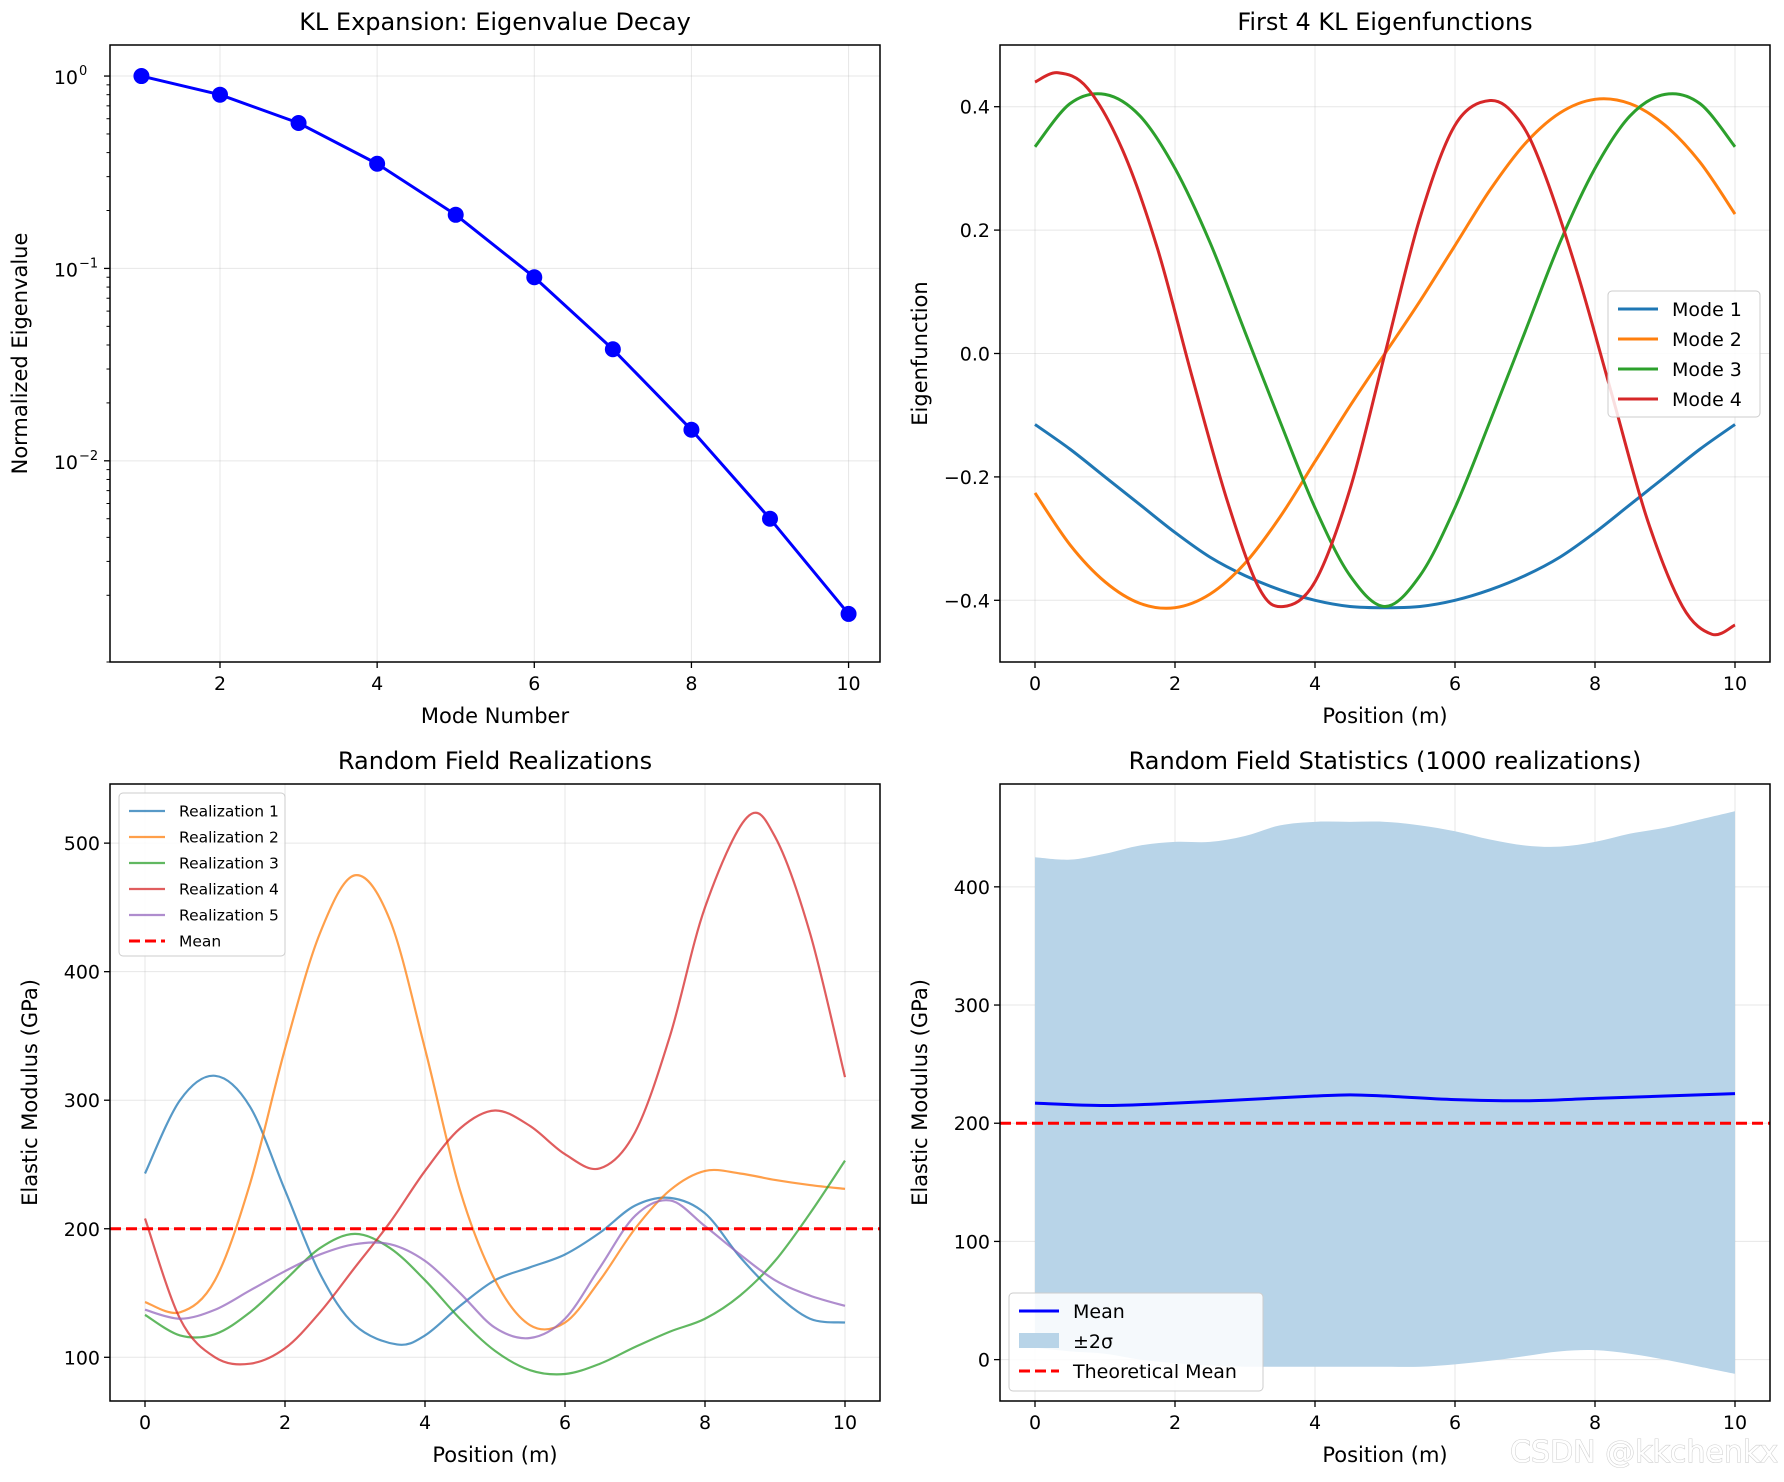  I want to click on std-band-area, so click(1385, 1092).